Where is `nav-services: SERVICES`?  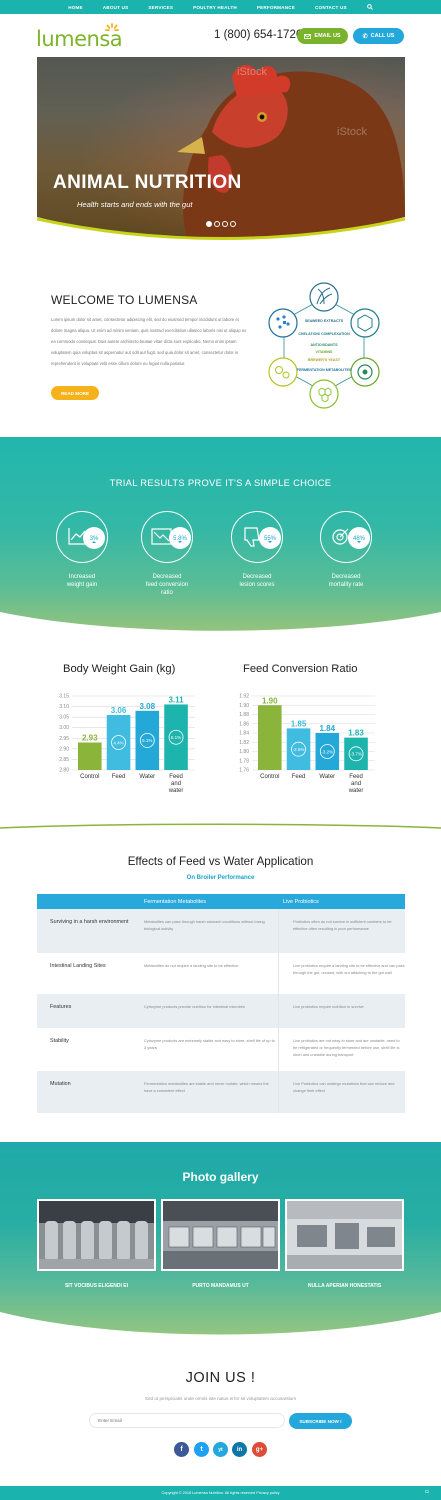 nav-services: SERVICES is located at coordinates (161, 7).